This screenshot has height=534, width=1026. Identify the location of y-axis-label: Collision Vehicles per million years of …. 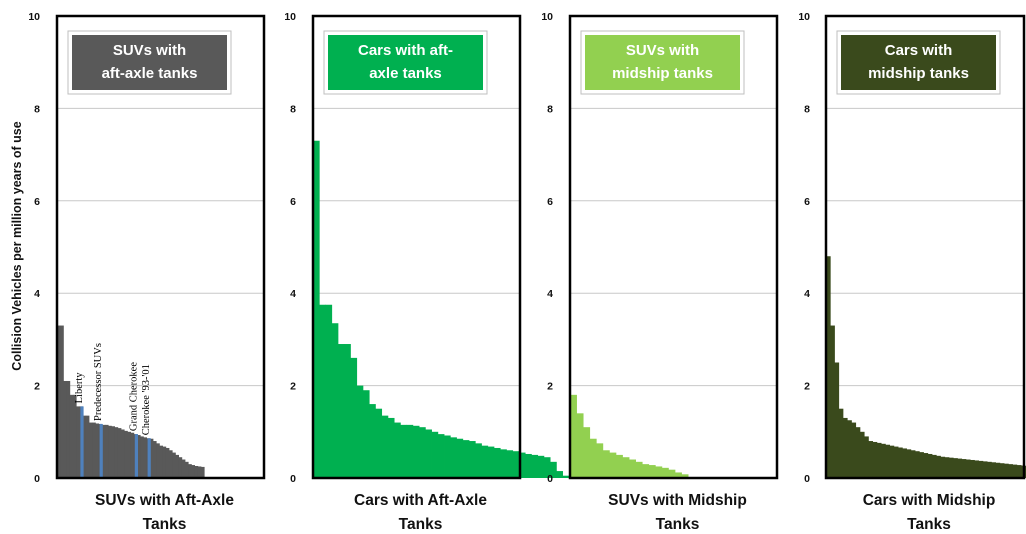
(17, 245).